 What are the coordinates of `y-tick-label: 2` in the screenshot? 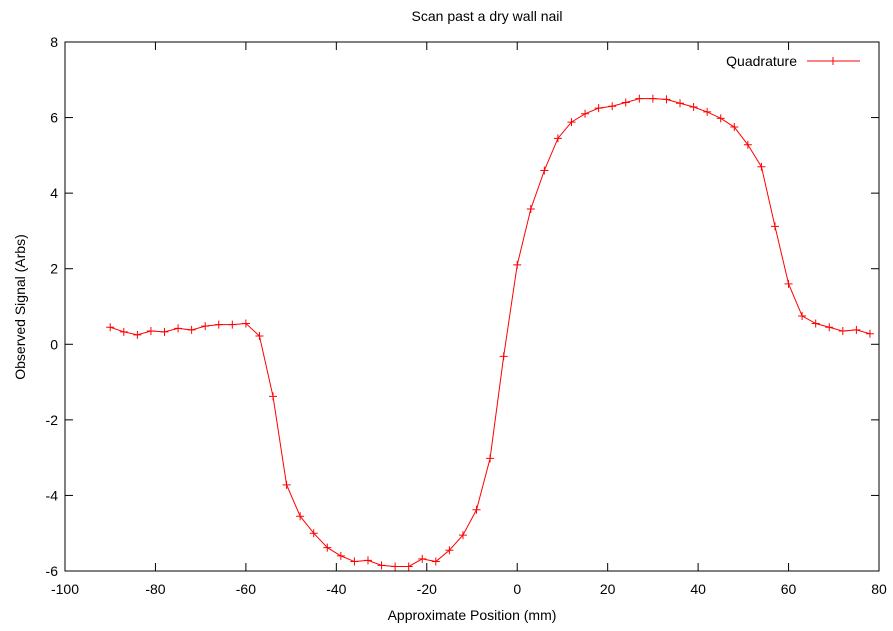 It's located at (54, 269).